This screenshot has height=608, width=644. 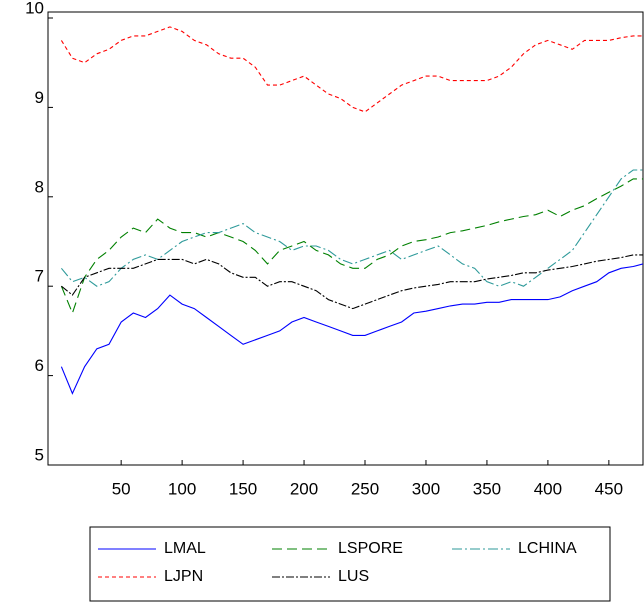 What do you see at coordinates (304, 488) in the screenshot?
I see `x-tick-label: 200` at bounding box center [304, 488].